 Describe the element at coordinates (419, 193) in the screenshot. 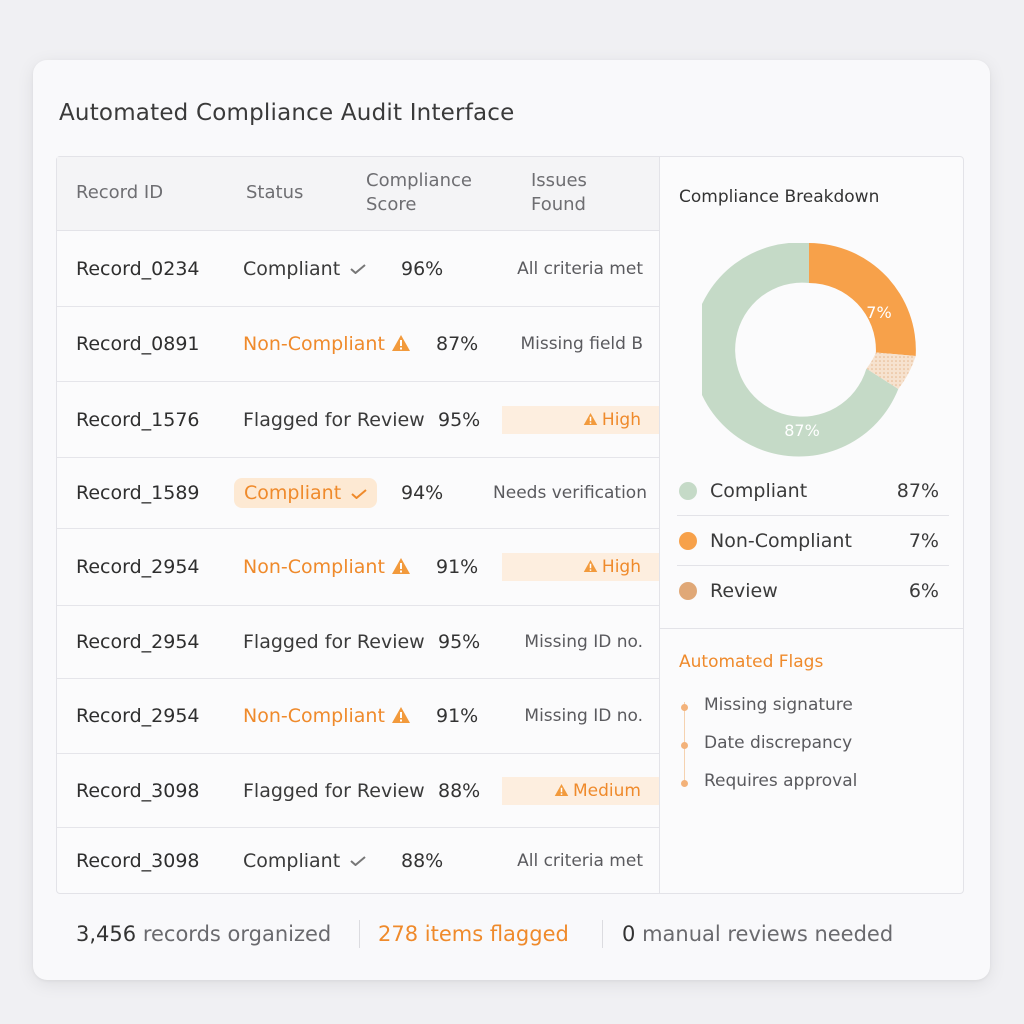

I see `header-compliance-score: Compliance Score` at that location.